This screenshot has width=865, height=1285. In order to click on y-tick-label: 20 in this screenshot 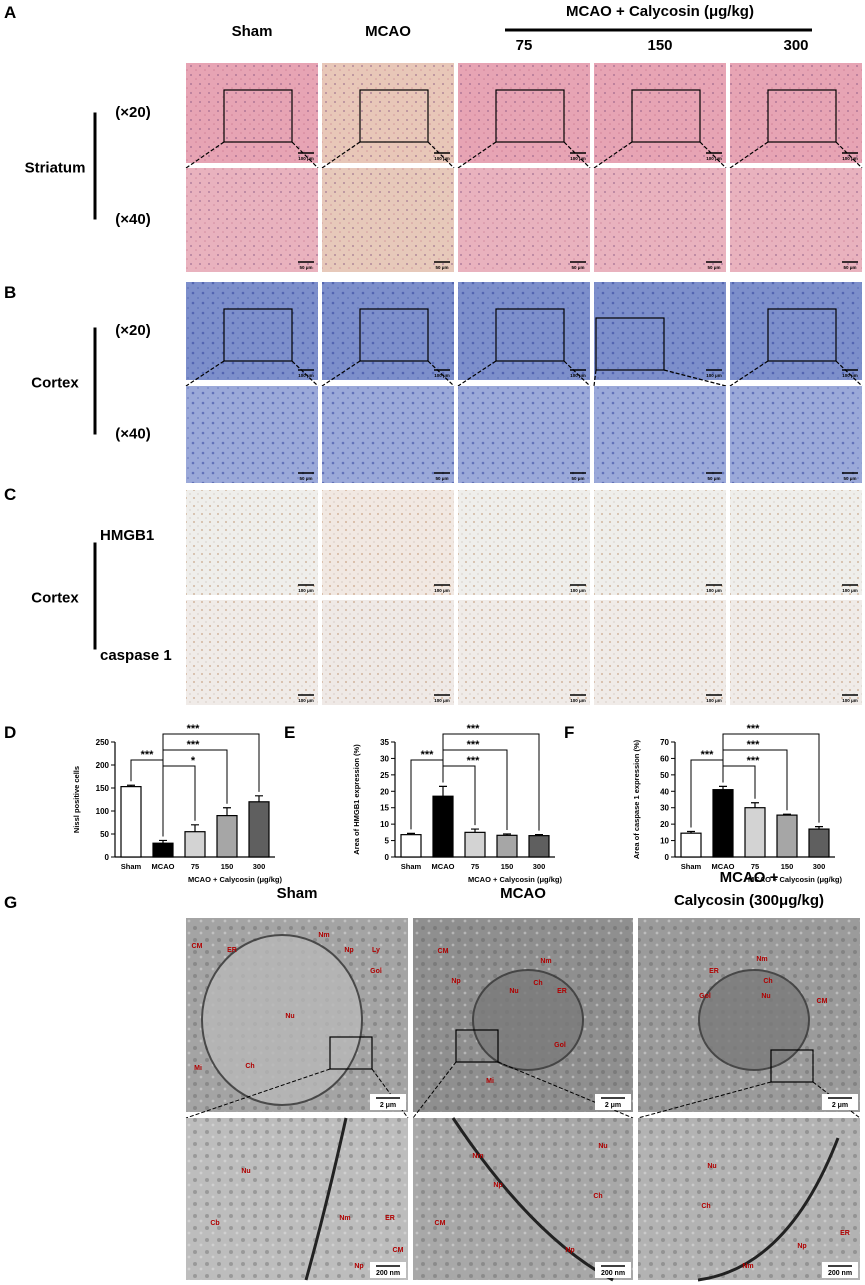, I will do `click(384, 791)`.